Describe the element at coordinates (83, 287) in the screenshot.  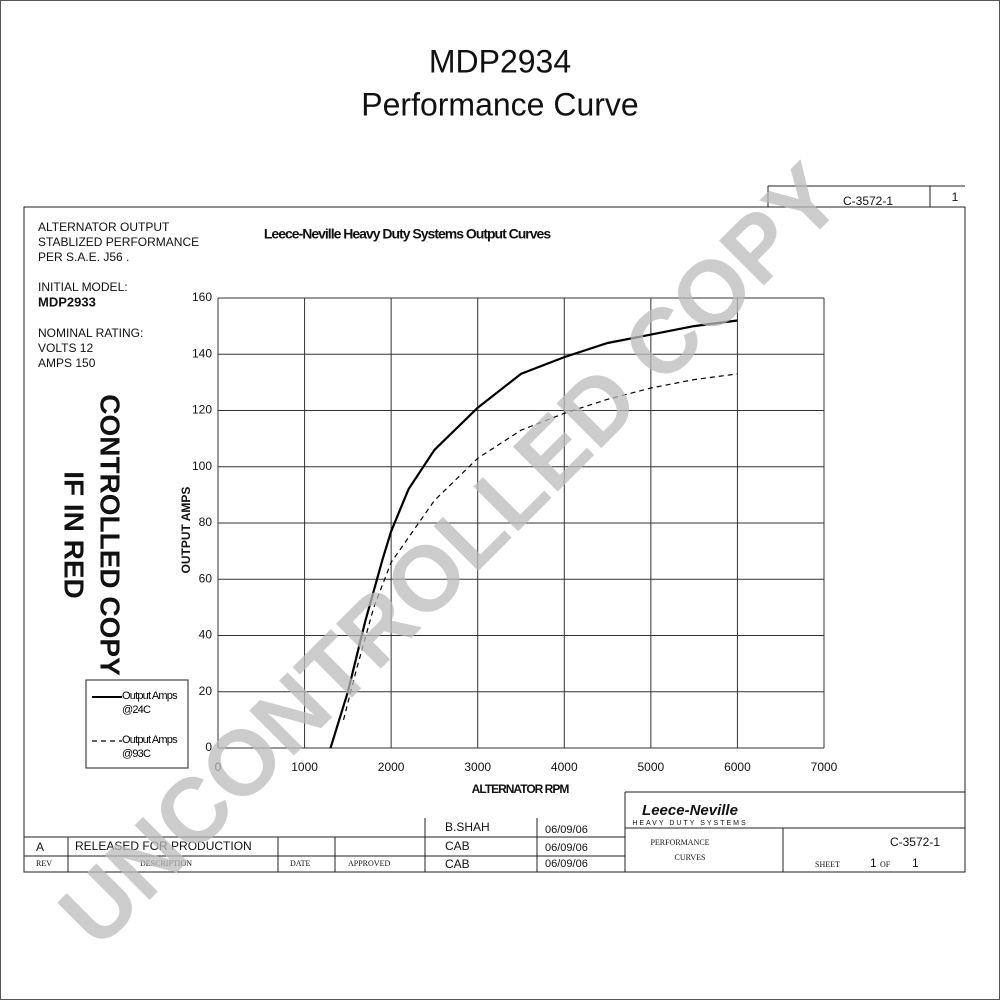
I see `note: INITIAL MODEL:` at that location.